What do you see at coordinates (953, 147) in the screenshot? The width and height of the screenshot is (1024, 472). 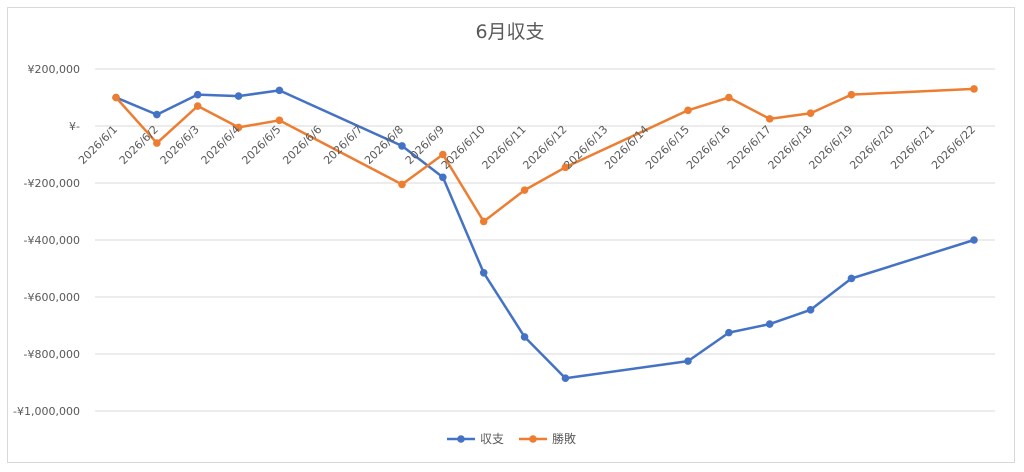 I see `x-tick-label: 2026/6/22` at bounding box center [953, 147].